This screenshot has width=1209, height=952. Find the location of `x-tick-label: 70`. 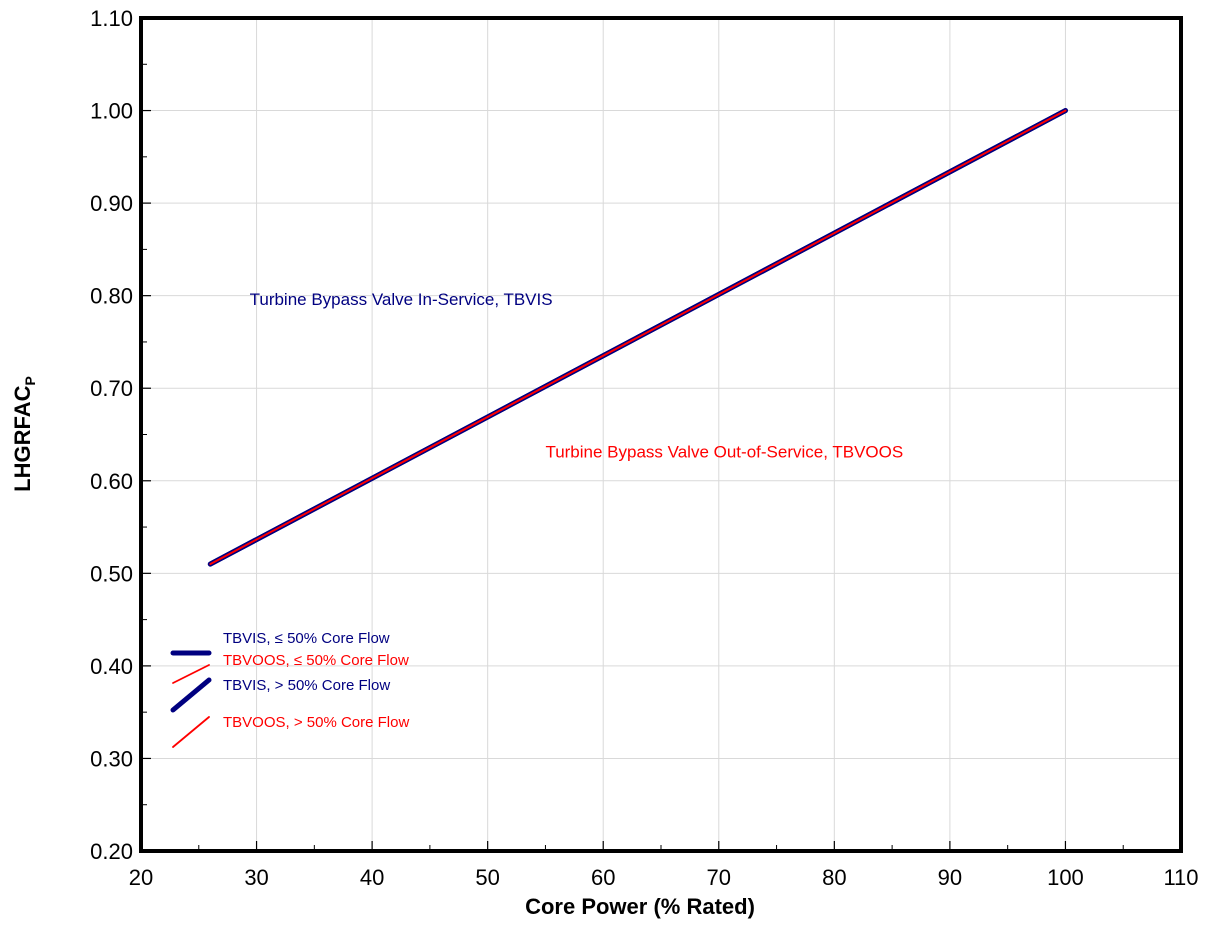

x-tick-label: 70 is located at coordinates (719, 877).